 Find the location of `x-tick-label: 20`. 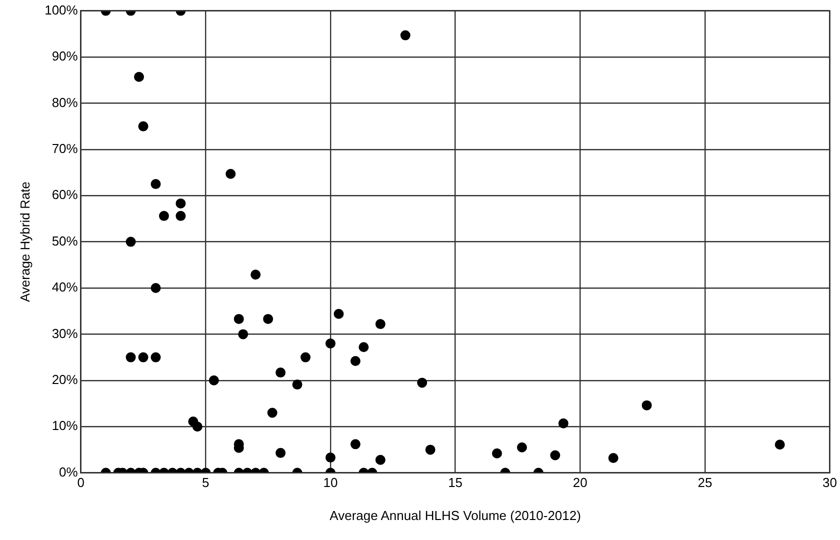

x-tick-label: 20 is located at coordinates (580, 482).